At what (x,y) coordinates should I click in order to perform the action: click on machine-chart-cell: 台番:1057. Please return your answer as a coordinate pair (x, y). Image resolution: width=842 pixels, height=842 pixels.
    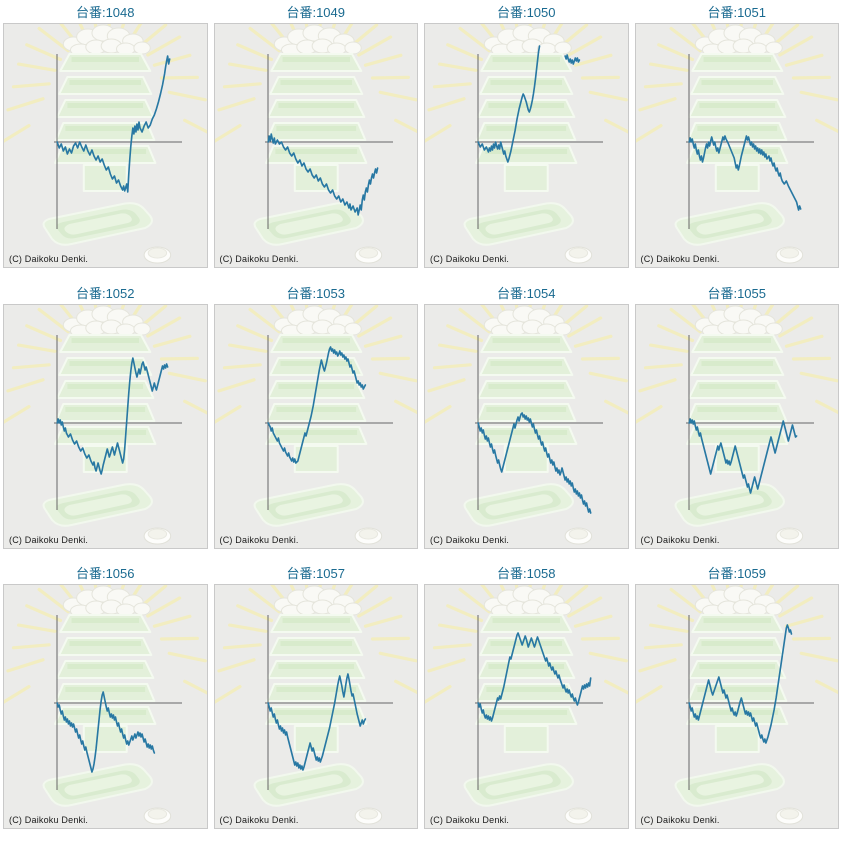
    Looking at the image, I should click on (316, 701).